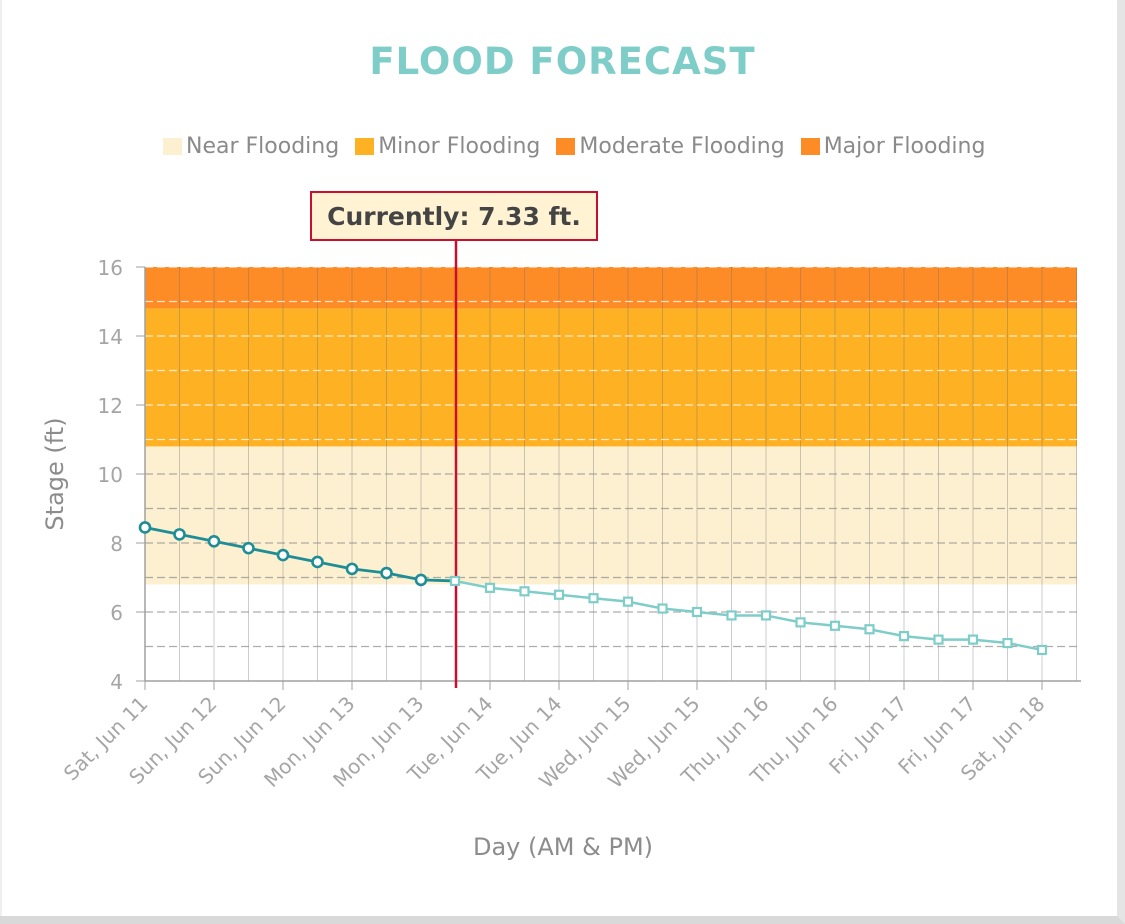  I want to click on y-tick-label: 8, so click(116, 544).